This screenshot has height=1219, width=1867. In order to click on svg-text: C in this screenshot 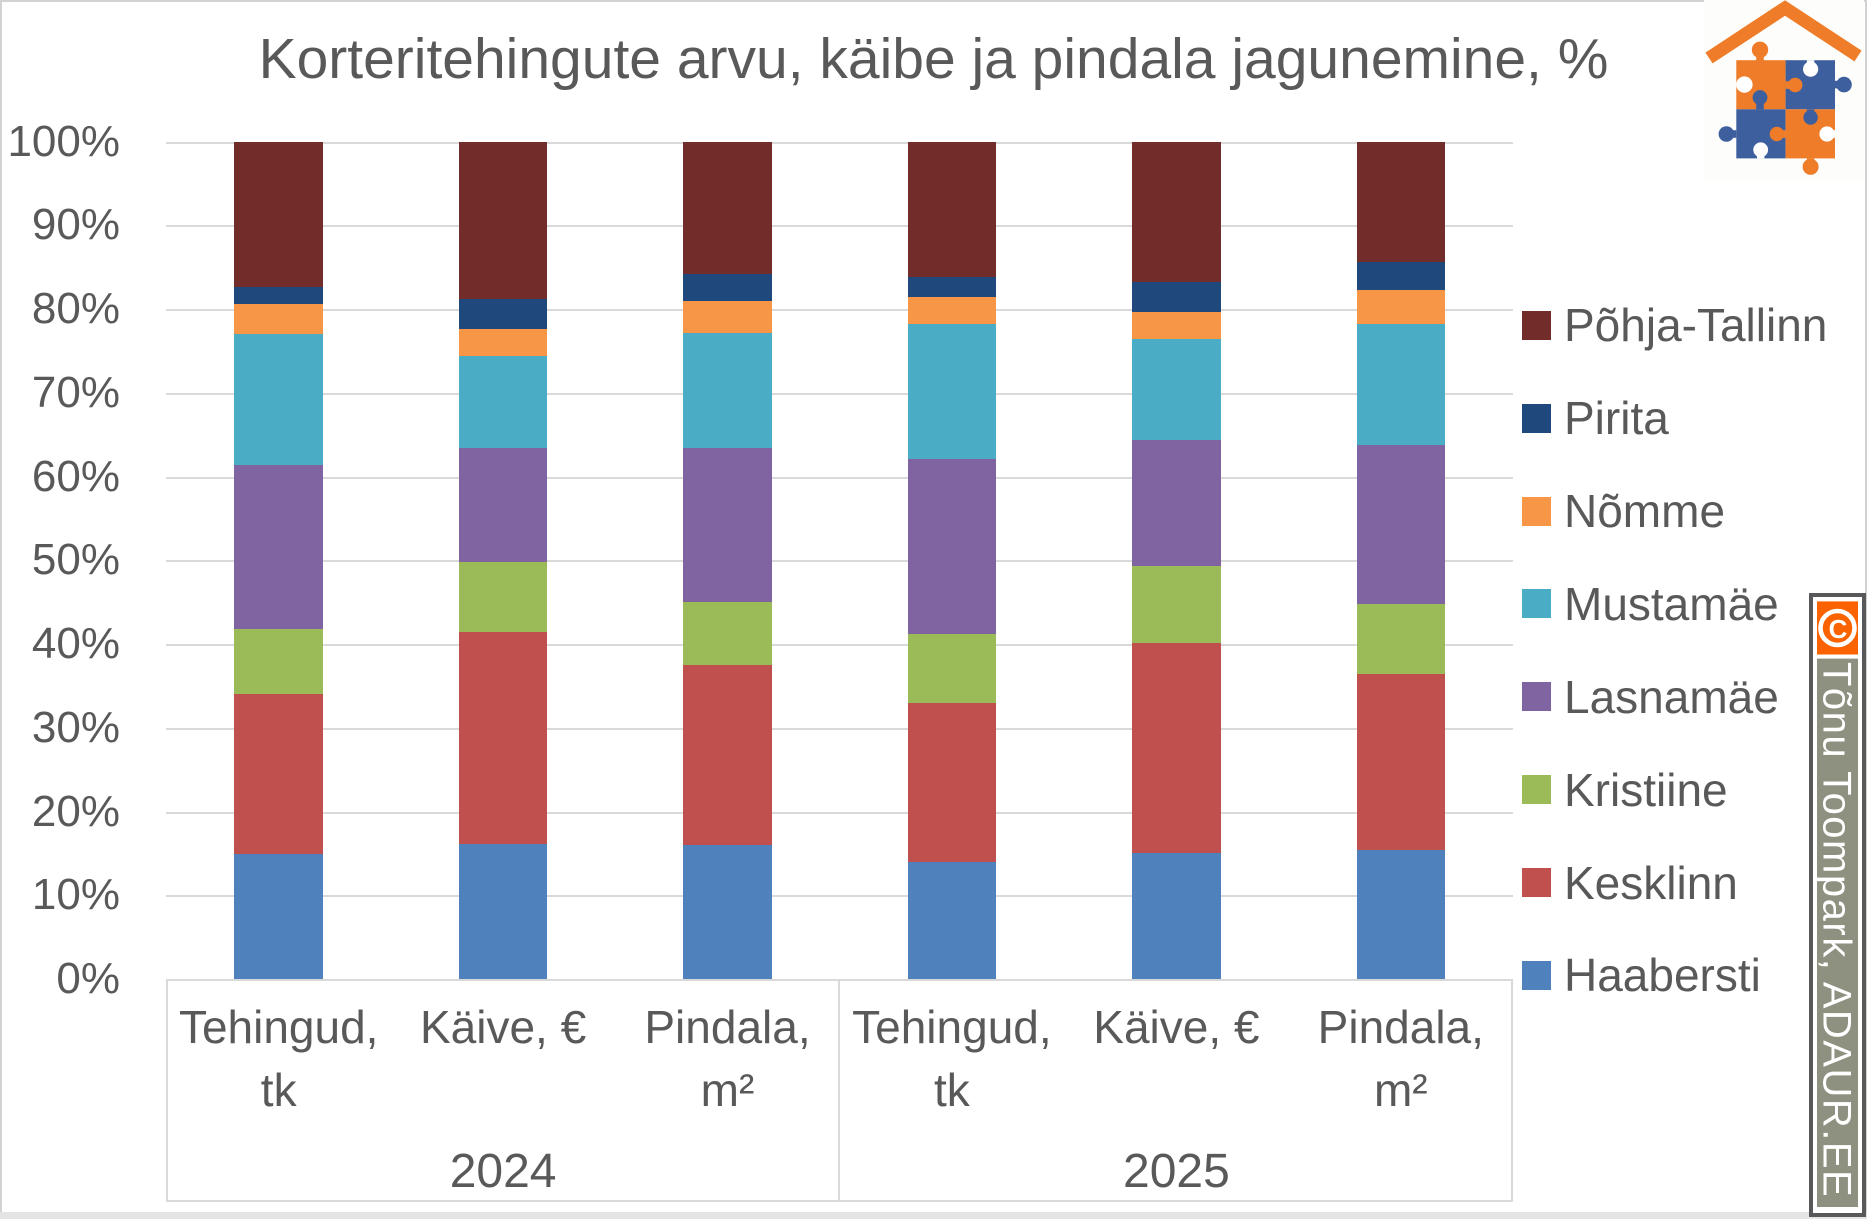, I will do `click(1838, 629)`.